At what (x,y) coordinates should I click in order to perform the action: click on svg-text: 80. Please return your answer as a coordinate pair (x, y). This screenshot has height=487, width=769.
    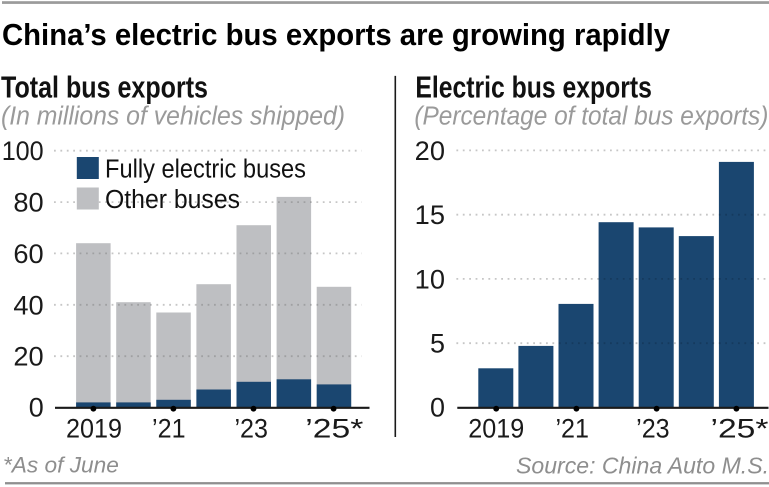
    Looking at the image, I should click on (28, 203).